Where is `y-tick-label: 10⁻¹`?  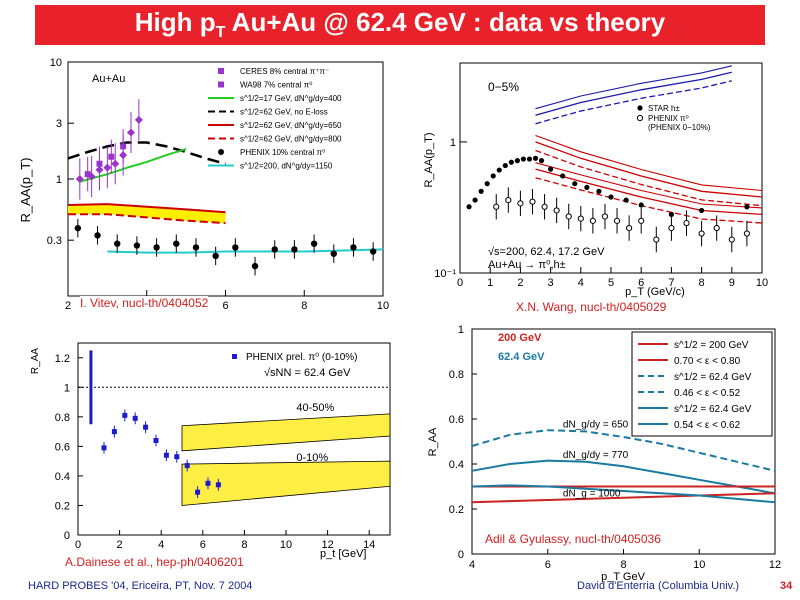 y-tick-label: 10⁻¹ is located at coordinates (445, 274).